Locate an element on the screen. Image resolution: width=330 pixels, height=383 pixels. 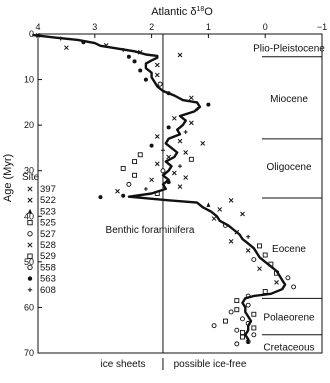
legend-entry-label: 522 is located at coordinates (48, 200).